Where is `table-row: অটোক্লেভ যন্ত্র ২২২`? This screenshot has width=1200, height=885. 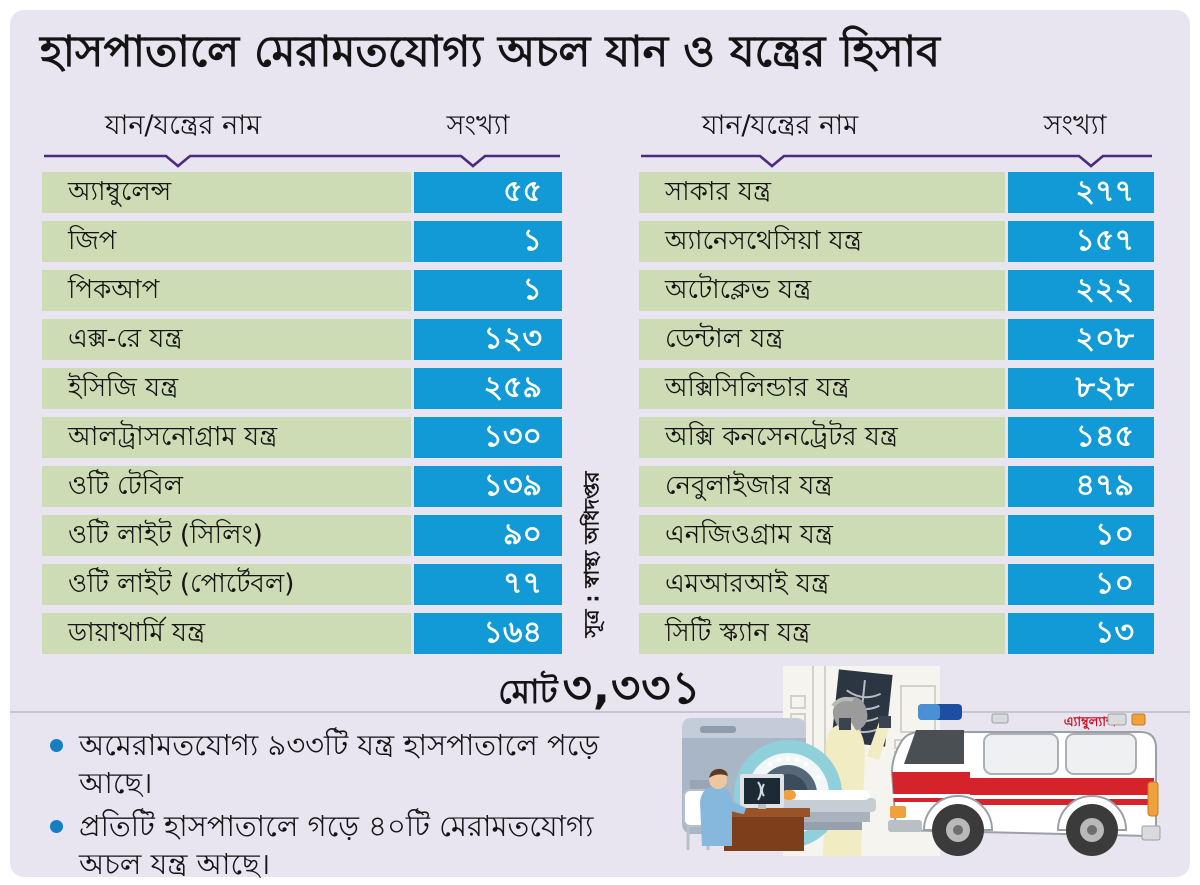 table-row: অটোক্লেভ যন্ত্র ২২২ is located at coordinates (896, 290).